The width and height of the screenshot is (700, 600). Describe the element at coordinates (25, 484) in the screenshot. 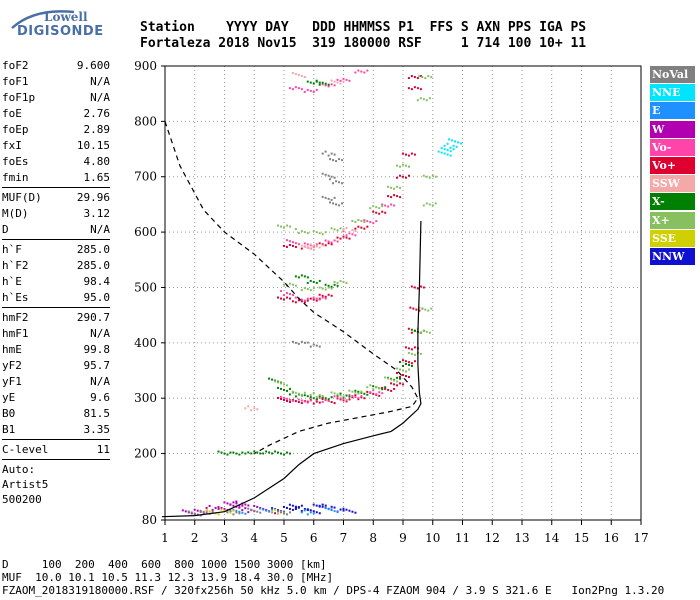

I see `auto-scaler-line: Artist5` at that location.